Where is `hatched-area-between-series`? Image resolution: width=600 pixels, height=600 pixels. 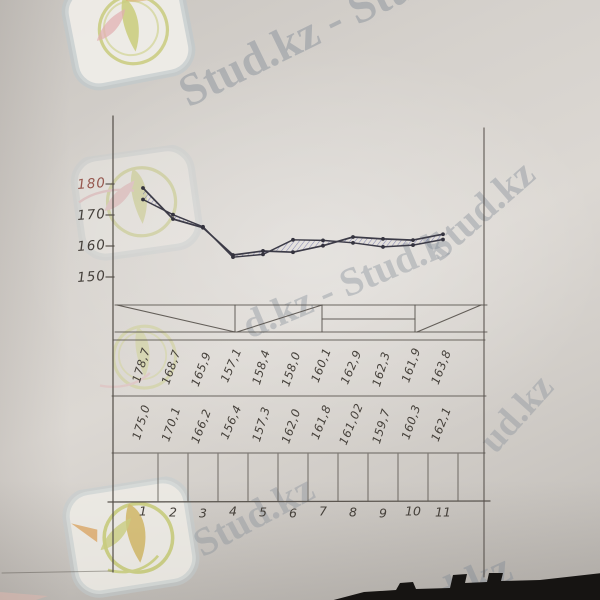 hatched-area-between-series is located at coordinates (293, 223).